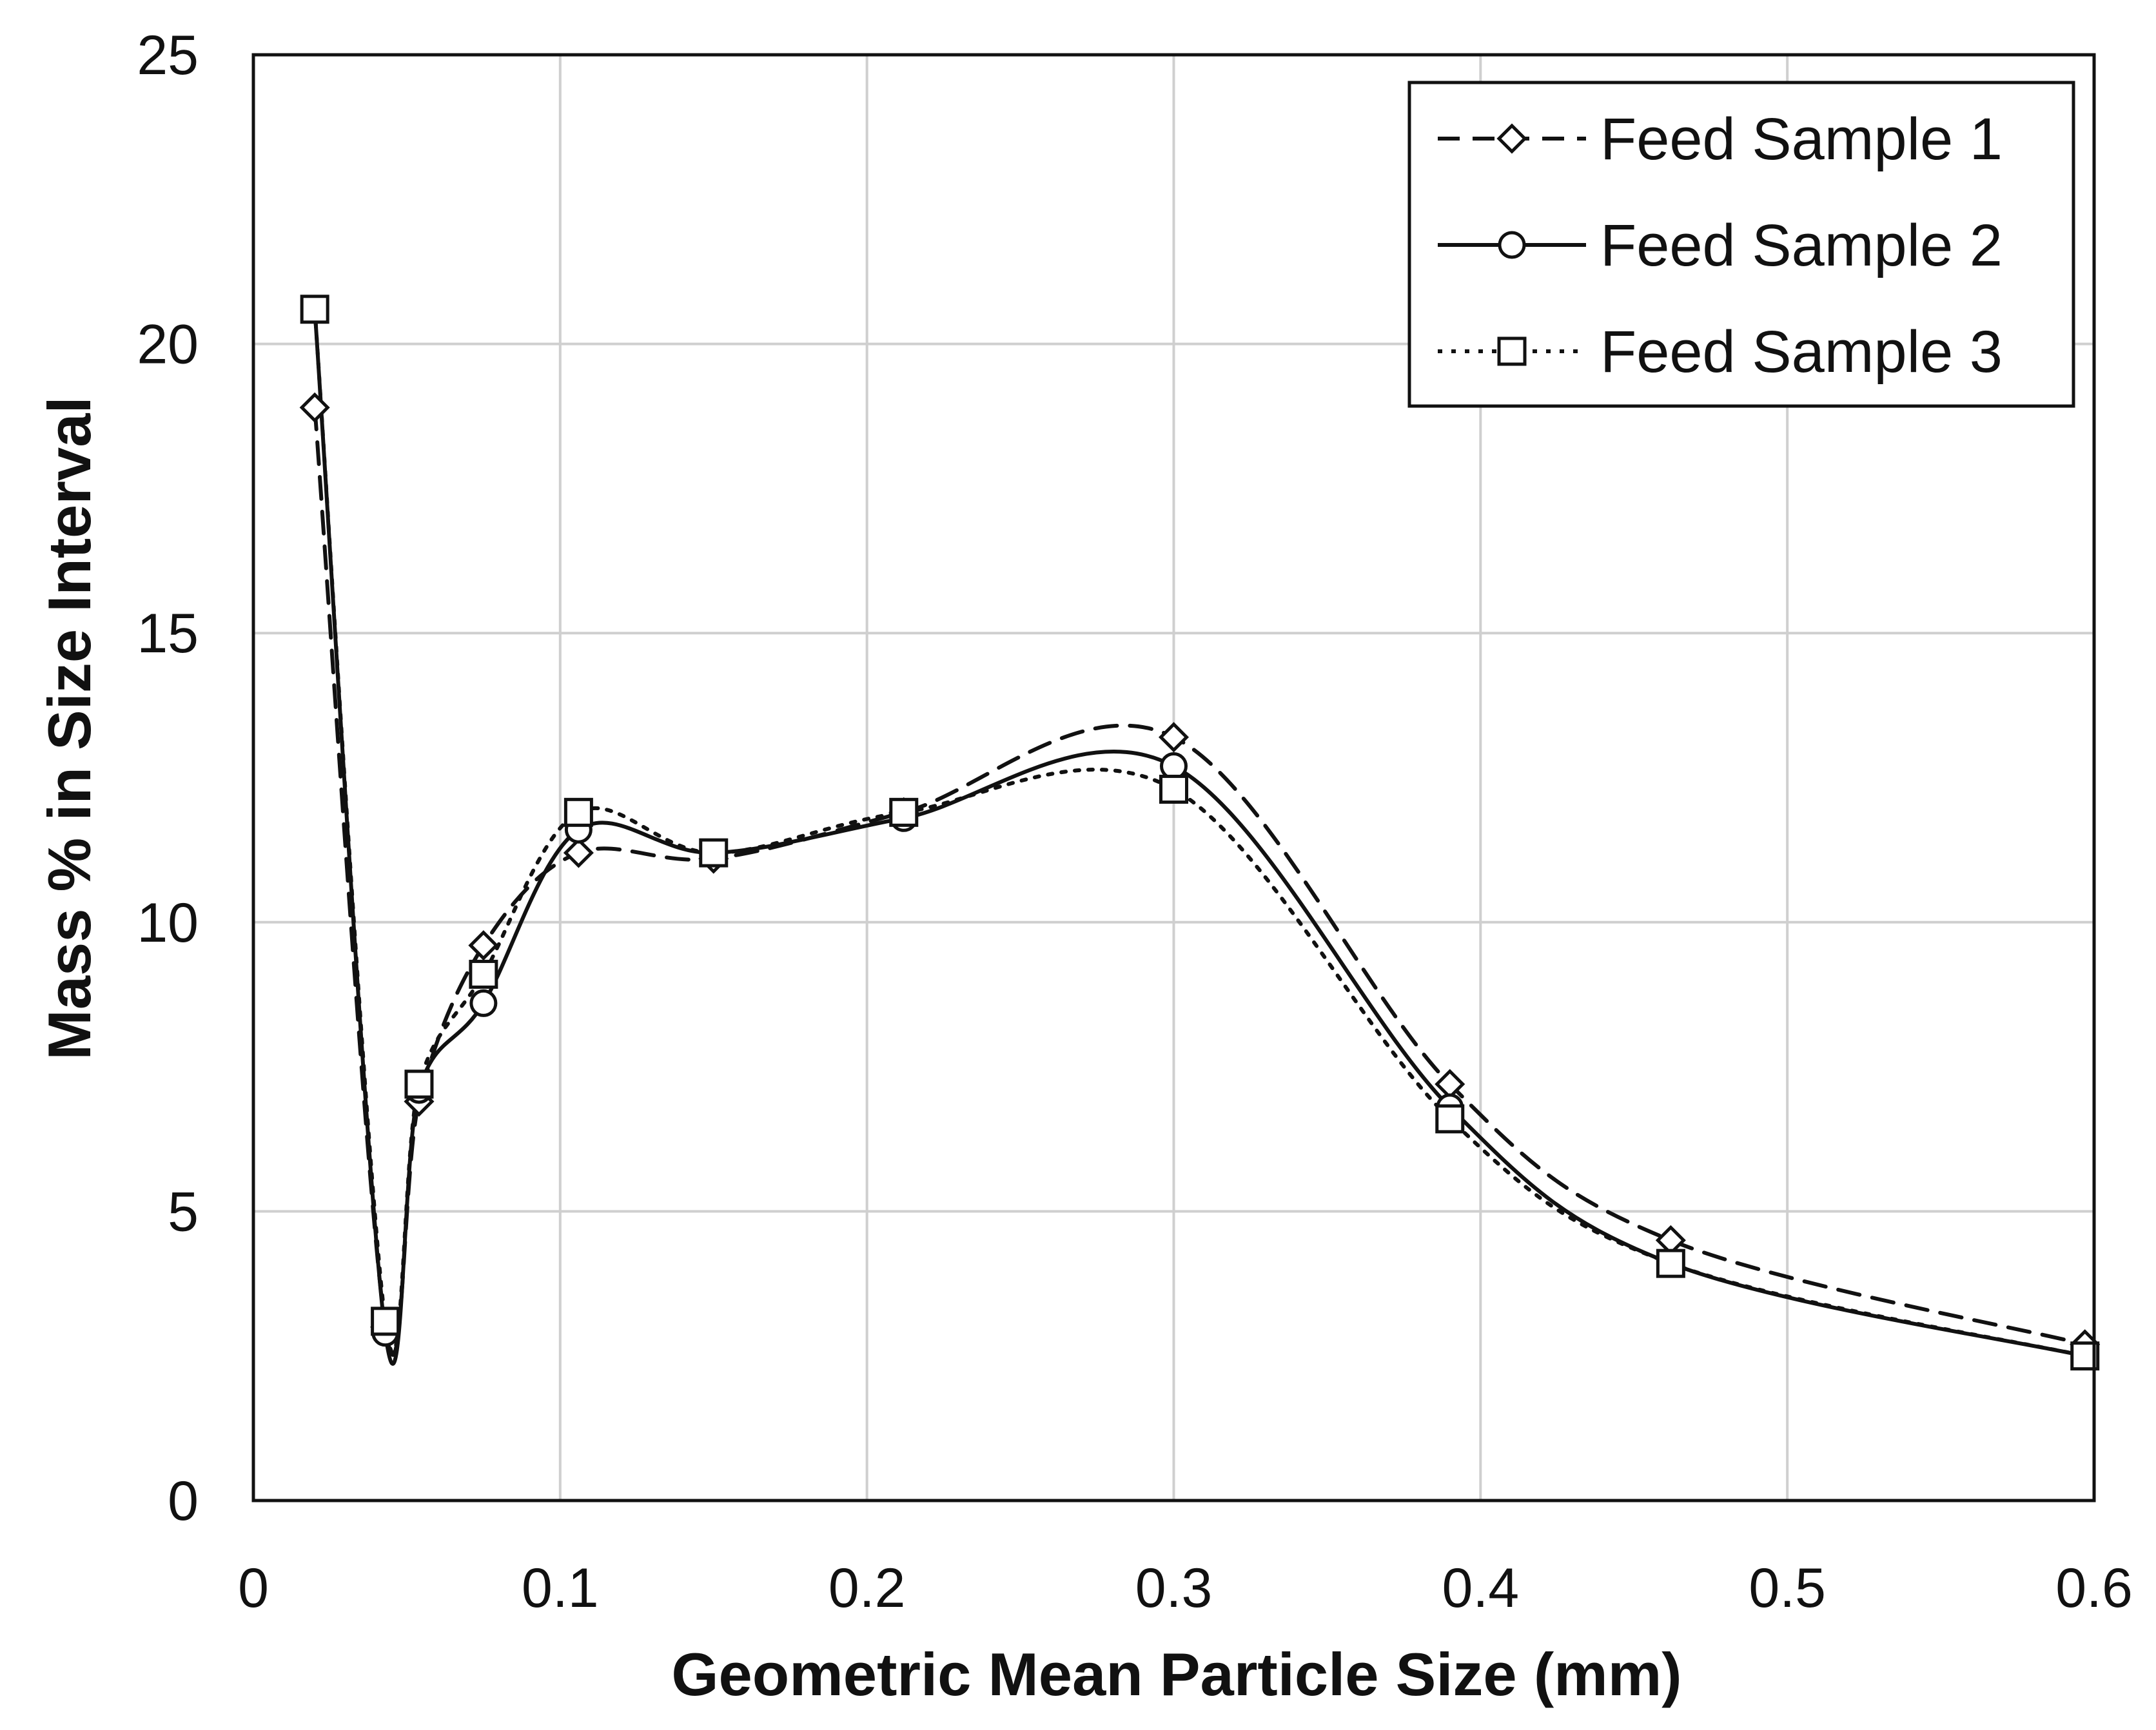  Describe the element at coordinates (560, 1588) in the screenshot. I see `x-tick-label: 0.1` at that location.